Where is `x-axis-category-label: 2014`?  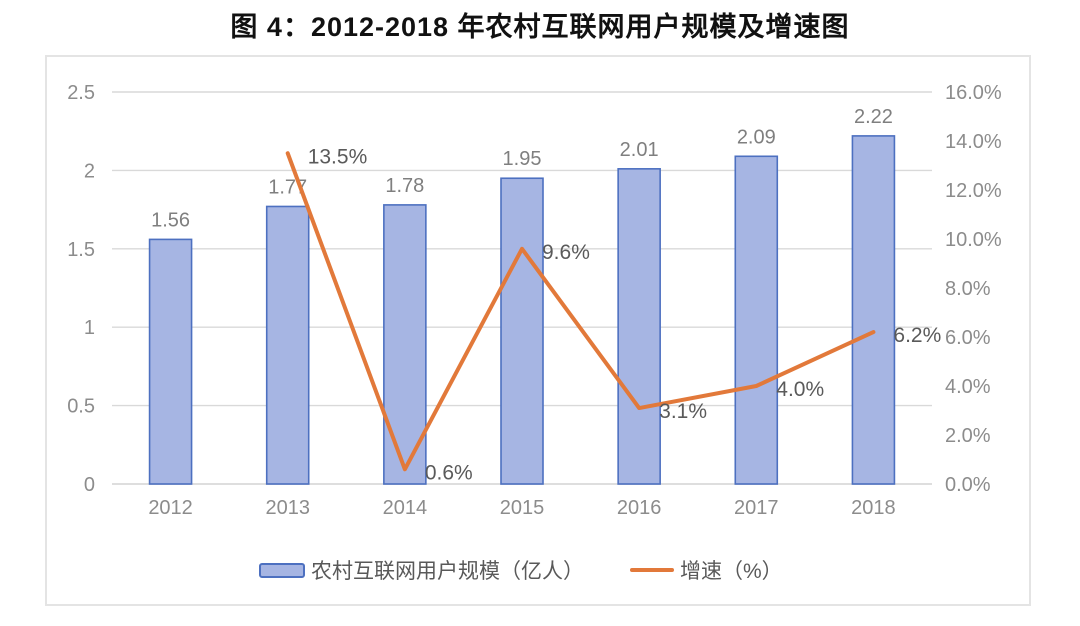 x-axis-category-label: 2014 is located at coordinates (405, 508).